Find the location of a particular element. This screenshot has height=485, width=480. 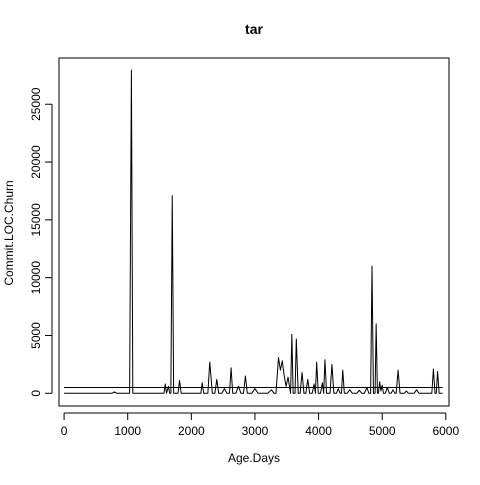

x-tick-label: 6000 is located at coordinates (445, 431).